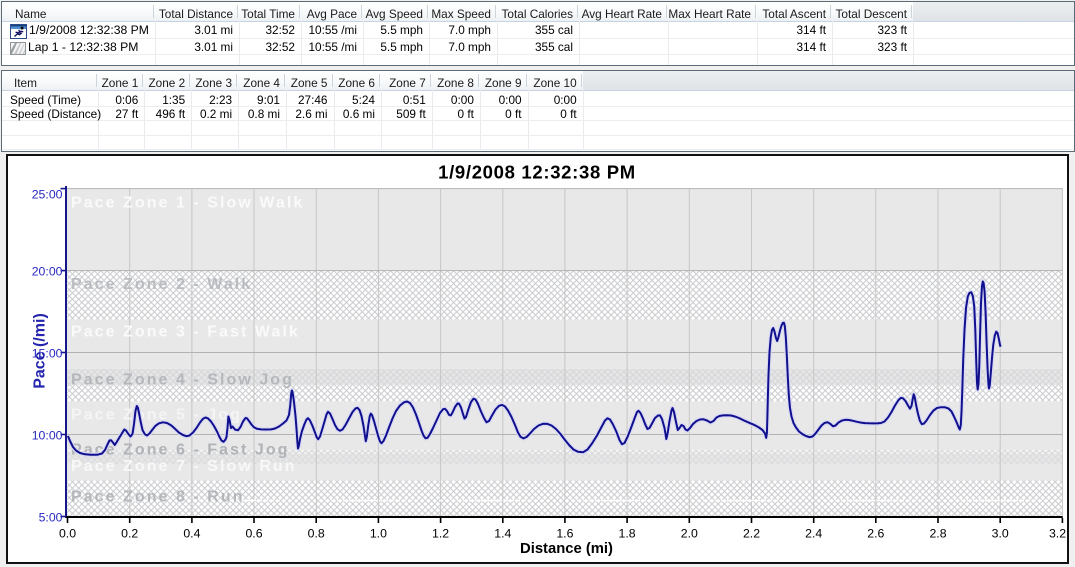 This screenshot has width=1075, height=567. Describe the element at coordinates (47, 353) in the screenshot. I see `svg-text: 15:00` at that location.